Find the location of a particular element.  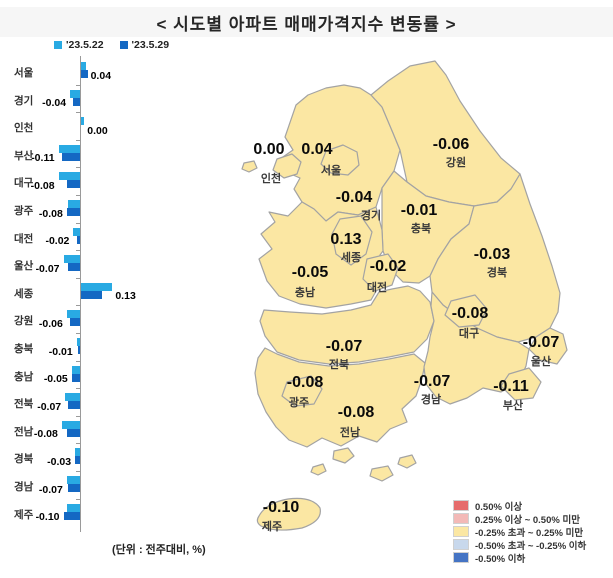

map-legend-label: -0.50% 초과 ~ -0.25% 이하 is located at coordinates (531, 546).